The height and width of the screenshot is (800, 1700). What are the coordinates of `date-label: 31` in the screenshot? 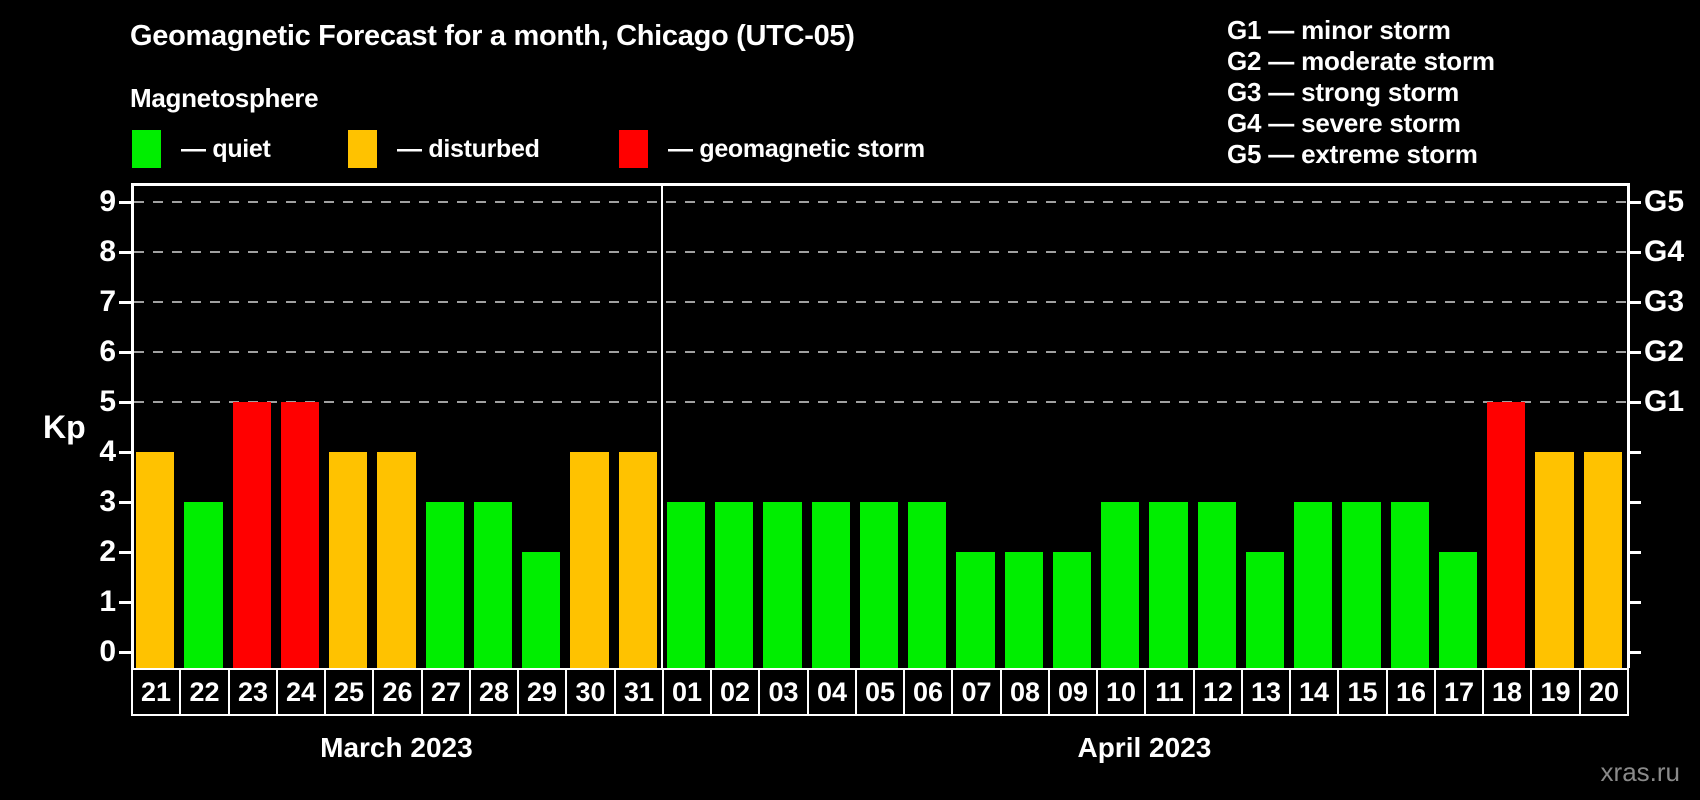 It's located at (639, 692).